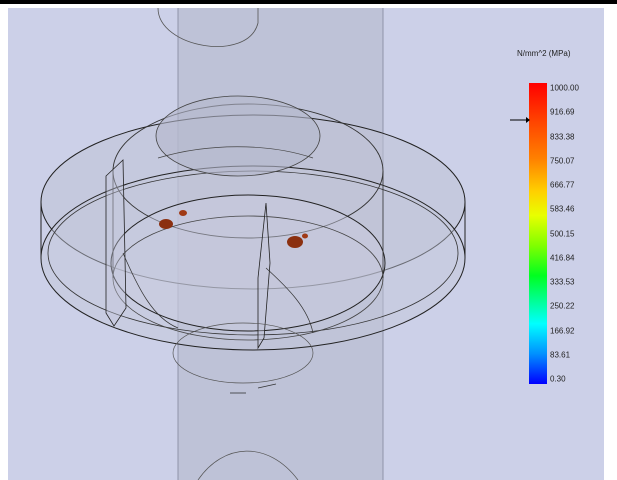  Describe the element at coordinates (558, 379) in the screenshot. I see `legend-tick: 0.30` at that location.